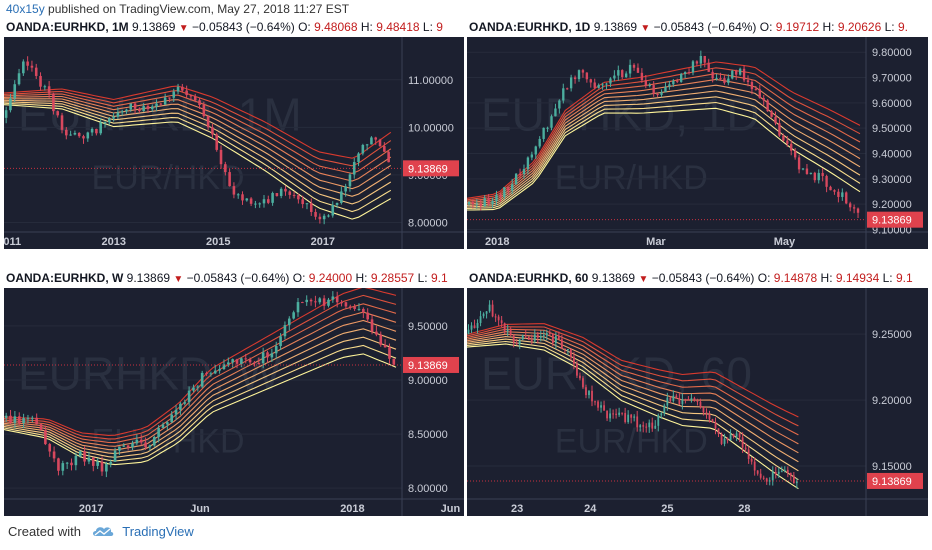 This screenshot has width=932, height=550. Describe the element at coordinates (892, 180) in the screenshot. I see `y-tick-label: 9.30000` at that location.